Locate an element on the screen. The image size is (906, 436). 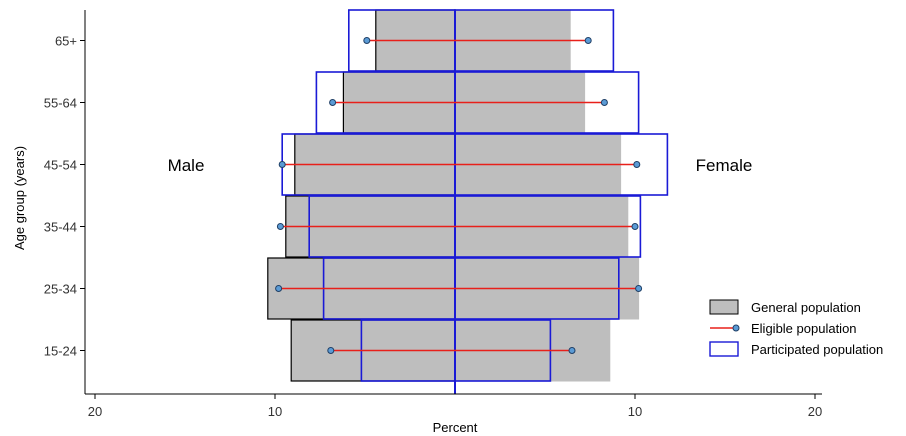
male-side-label: Male is located at coordinates (186, 165).